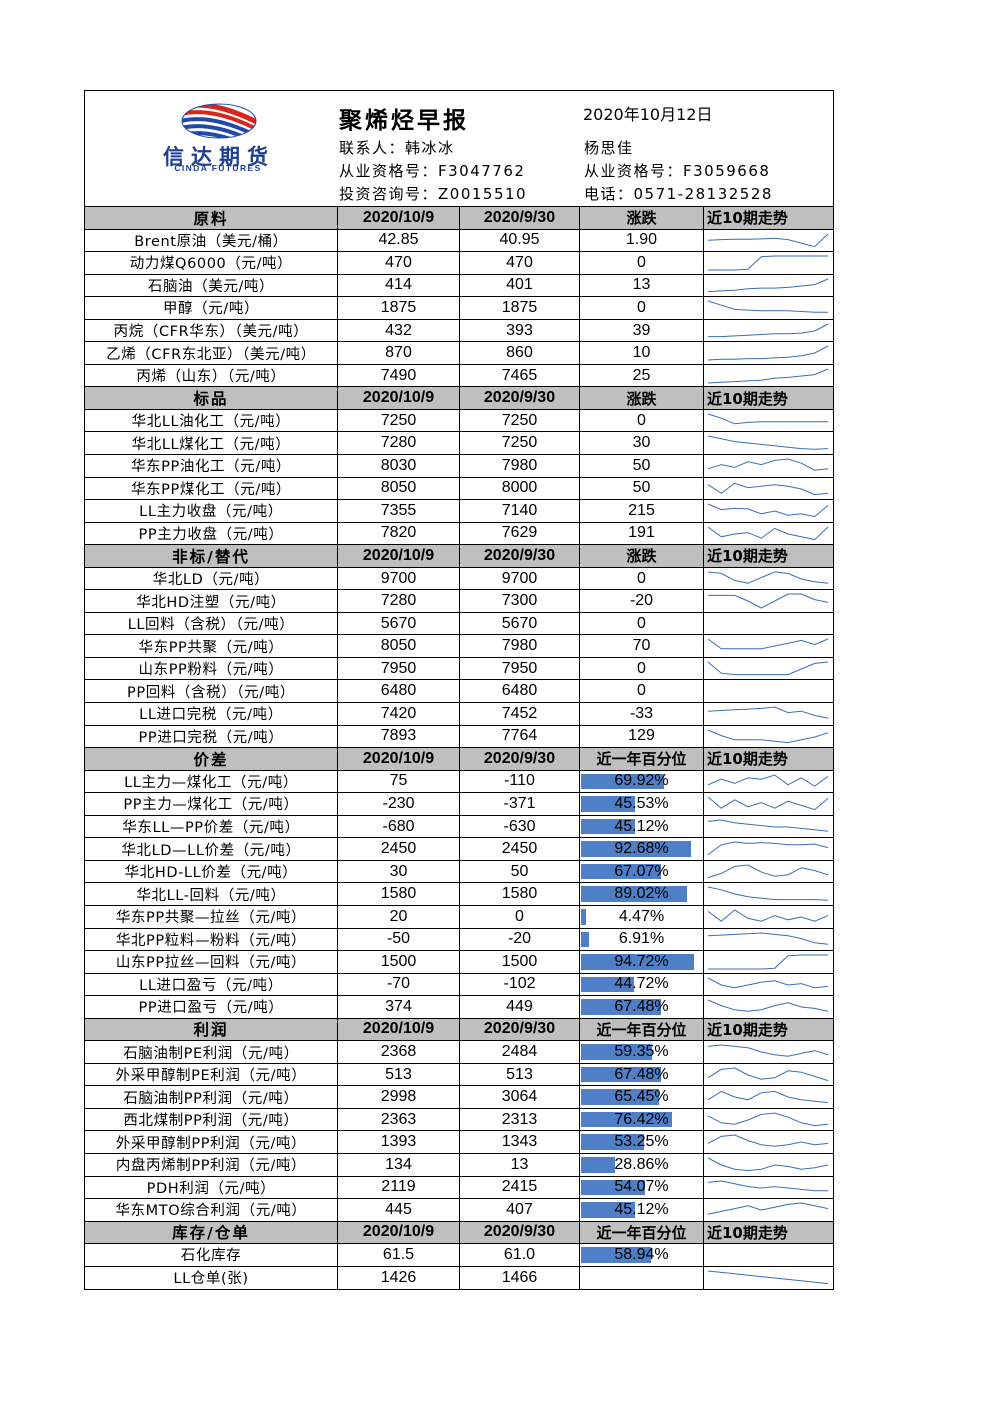 The height and width of the screenshot is (1403, 992). Describe the element at coordinates (211, 466) in the screenshot. I see `row-label: 华东PP油化工（元/吨）` at that location.